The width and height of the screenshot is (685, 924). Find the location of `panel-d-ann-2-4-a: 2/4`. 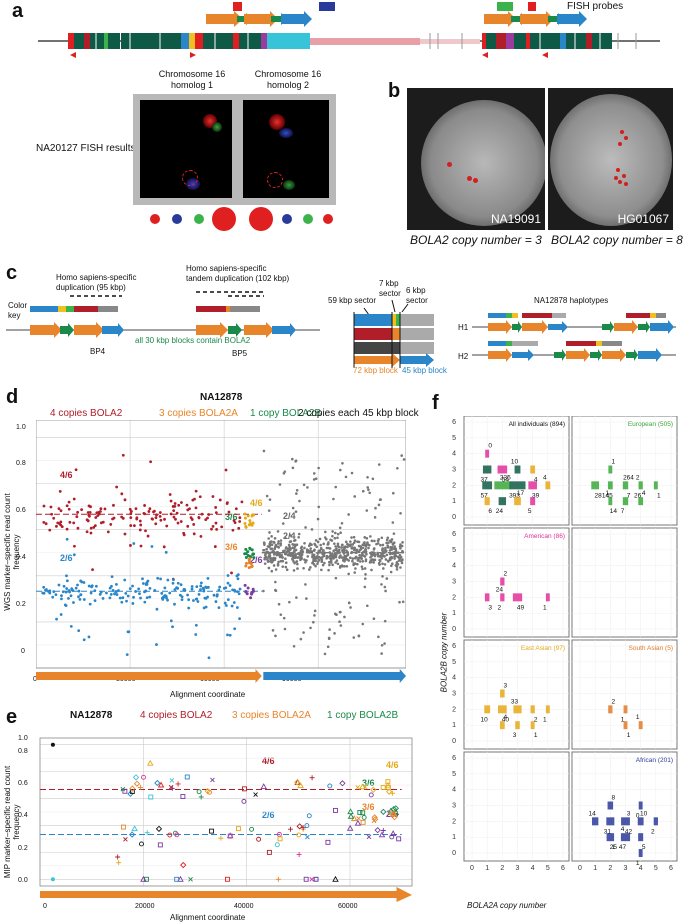

panel-d-ann-2-4-a: 2/4 is located at coordinates (289, 516).